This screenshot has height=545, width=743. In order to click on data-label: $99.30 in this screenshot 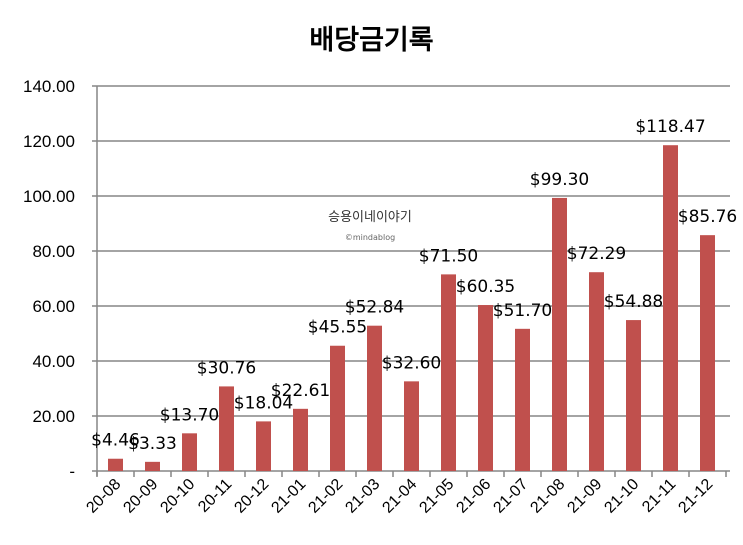, I will do `click(559, 180)`.